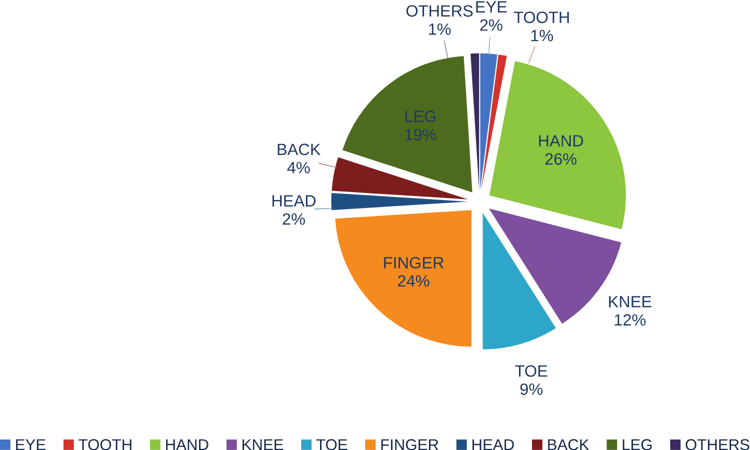 Image resolution: width=750 pixels, height=450 pixels. I want to click on slice-label: FINGER, so click(414, 262).